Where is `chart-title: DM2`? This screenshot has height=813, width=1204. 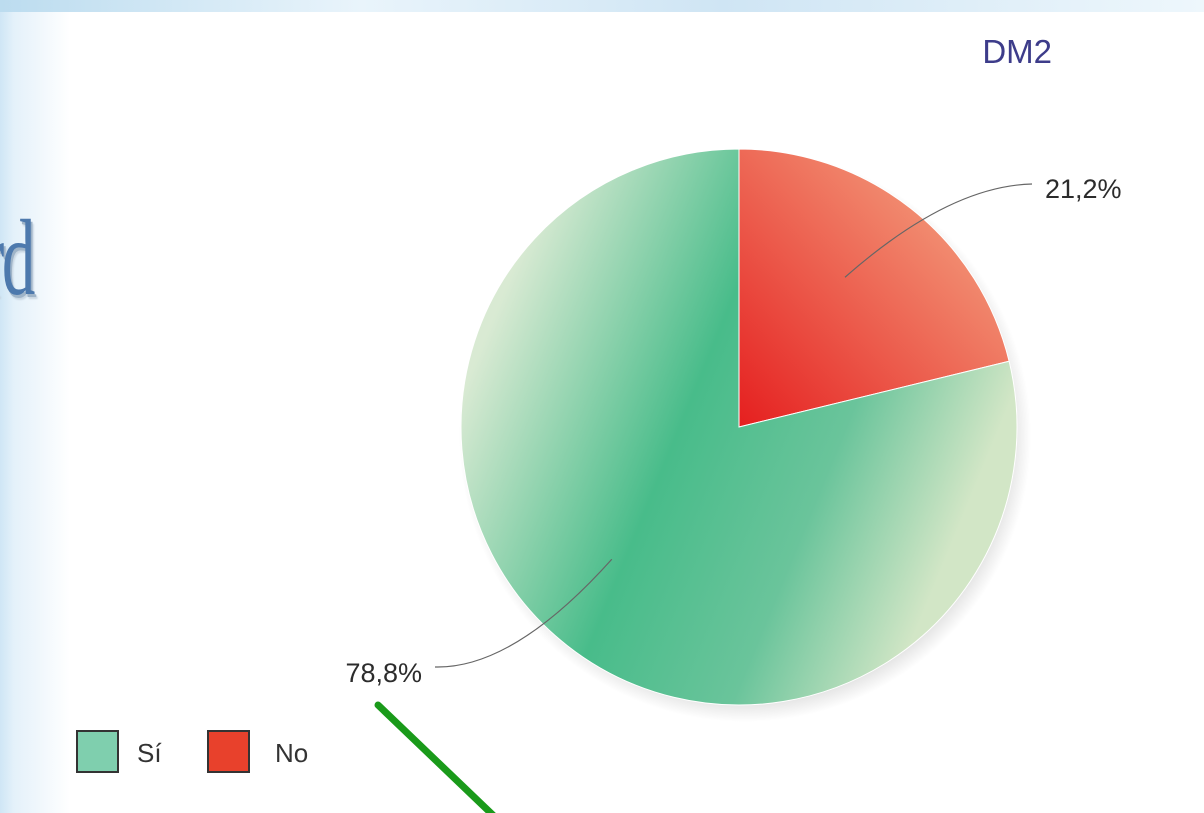
chart-title: DM2 is located at coordinates (1017, 51).